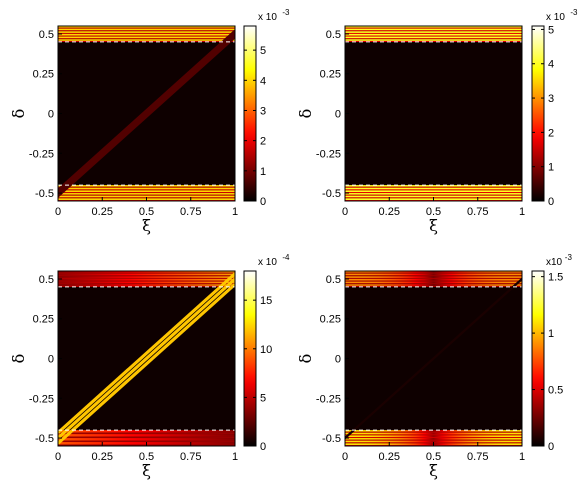  What do you see at coordinates (554, 262) in the screenshot?
I see `colorbar-exponent: x10` at bounding box center [554, 262].